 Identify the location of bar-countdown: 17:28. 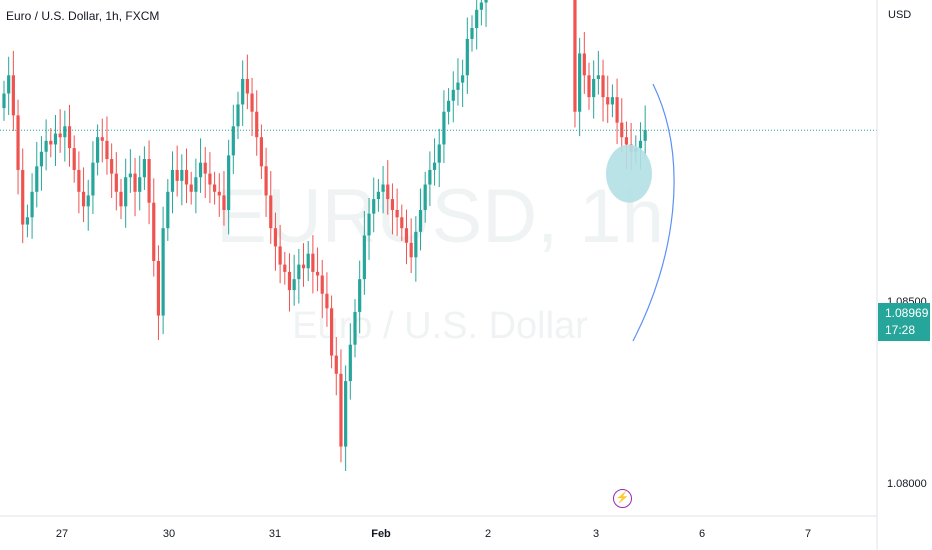
(900, 330).